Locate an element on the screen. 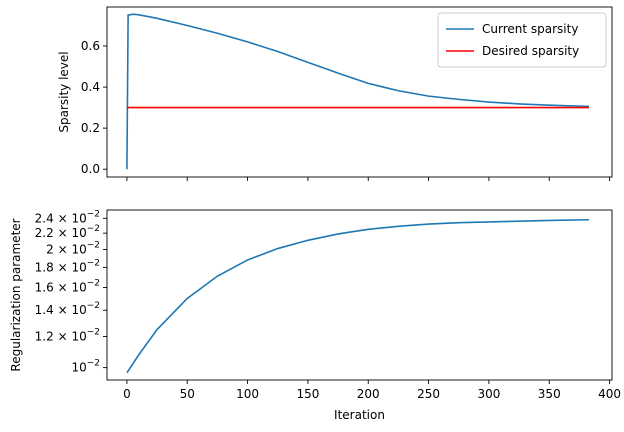 The height and width of the screenshot is (432, 624). y-tick-label: 2.2 × 10⁻² is located at coordinates (67, 232).